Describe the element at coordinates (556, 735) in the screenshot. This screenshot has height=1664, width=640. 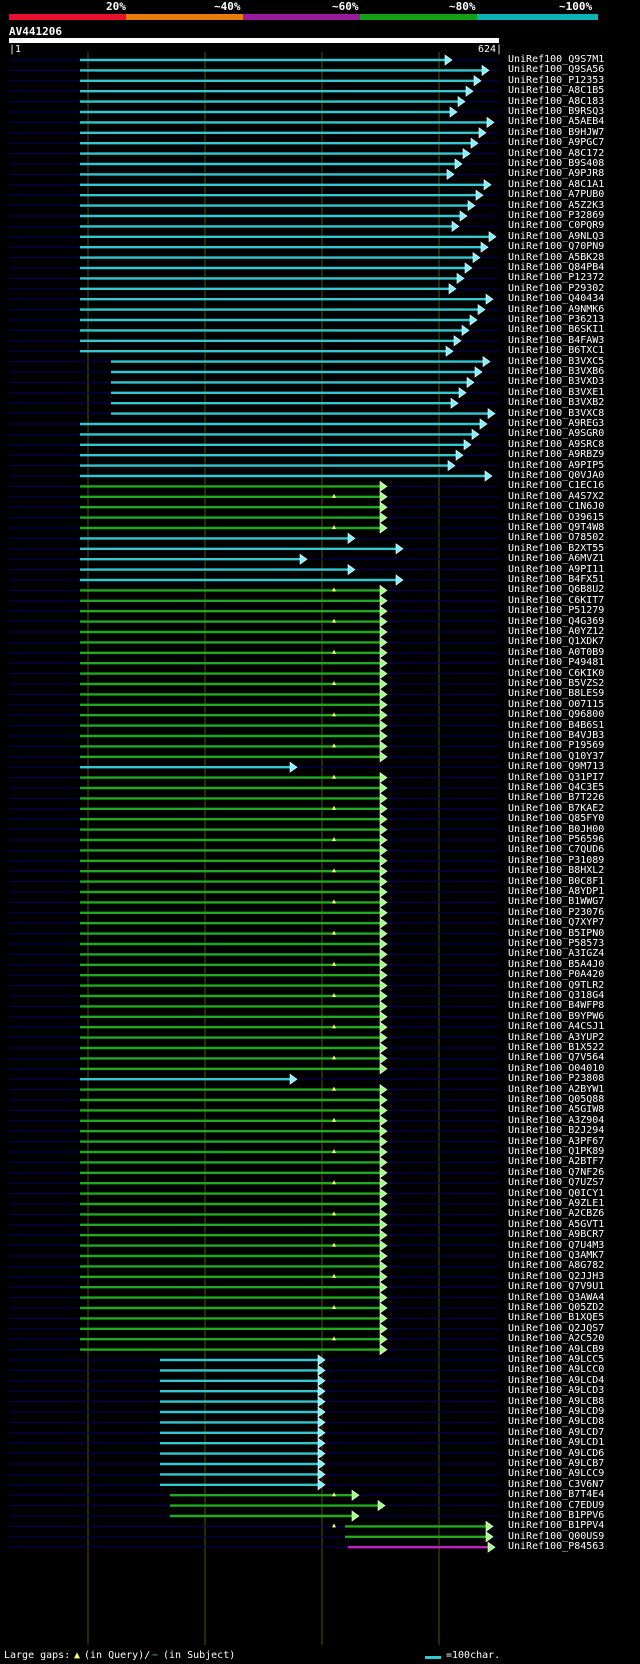
I see `hit-label: UniRef100_B4VJB3` at that location.